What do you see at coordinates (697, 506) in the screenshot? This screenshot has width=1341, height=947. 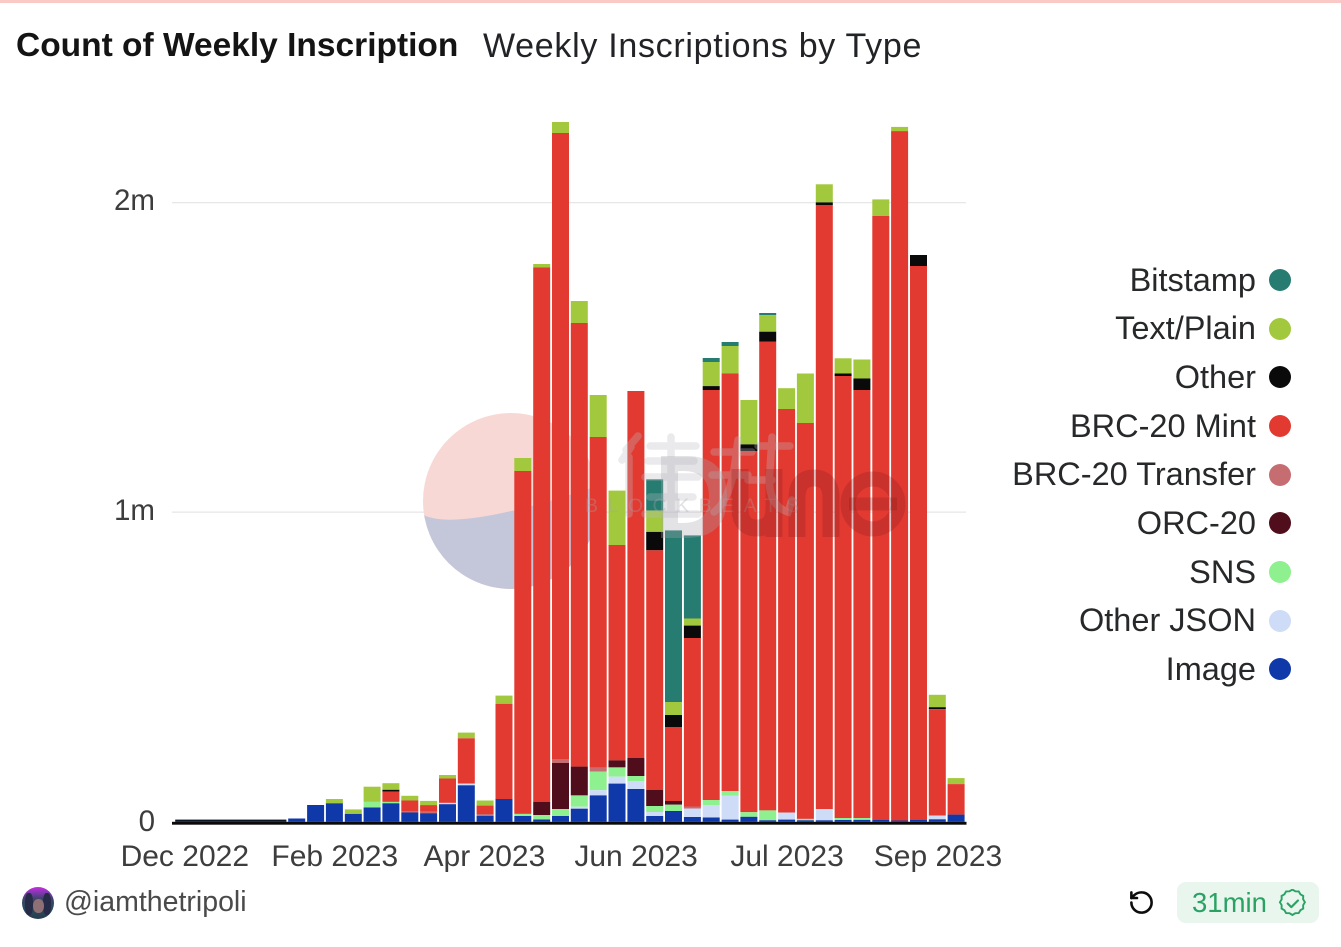 I see `svg-text: BLOCKBEATS` at bounding box center [697, 506].